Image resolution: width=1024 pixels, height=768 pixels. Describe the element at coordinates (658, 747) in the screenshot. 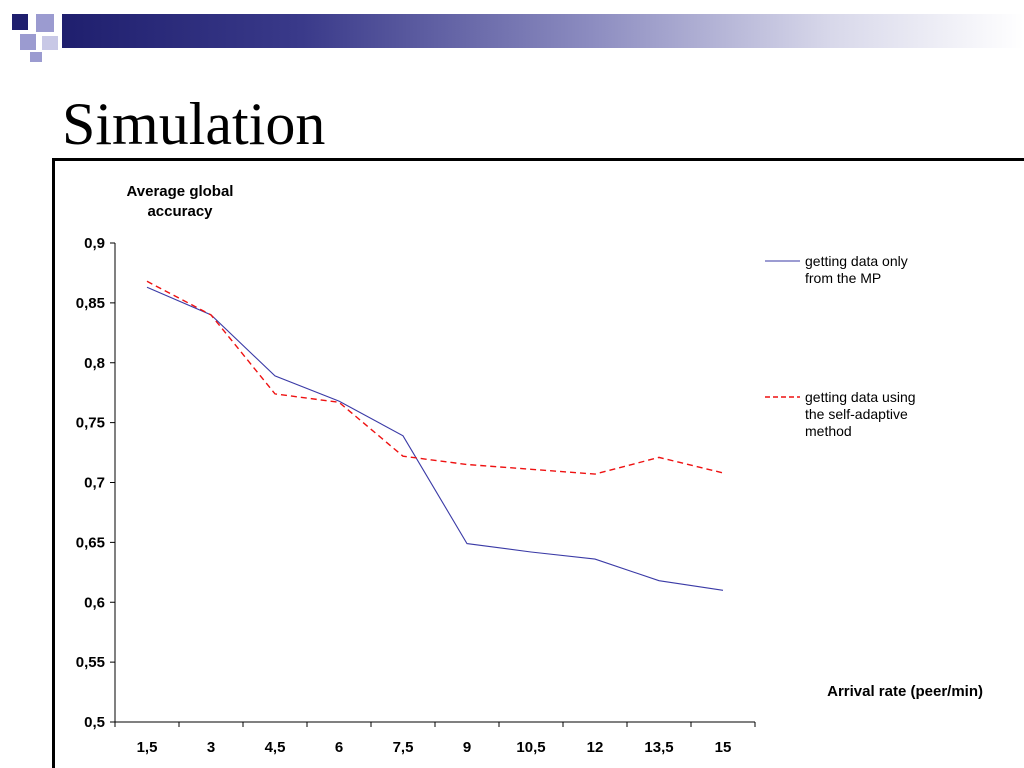

I see `x-tick-label: 13,5` at that location.